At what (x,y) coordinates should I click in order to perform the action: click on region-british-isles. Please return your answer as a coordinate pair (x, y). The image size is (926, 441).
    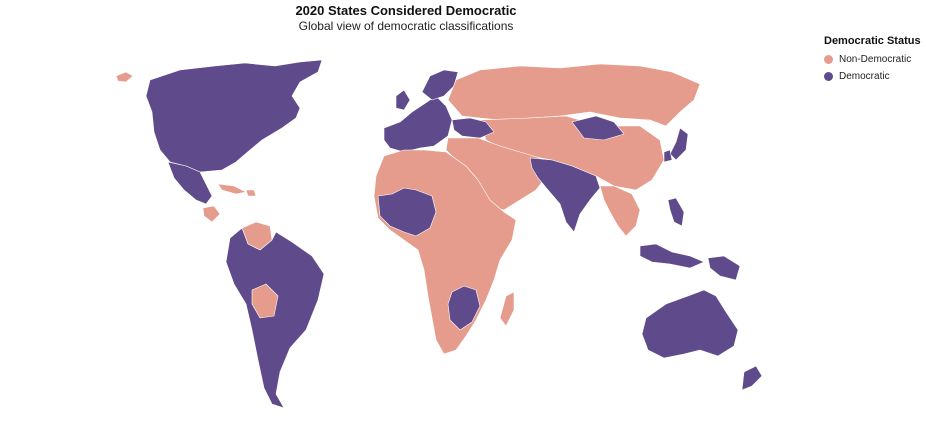
    Looking at the image, I should click on (403, 100).